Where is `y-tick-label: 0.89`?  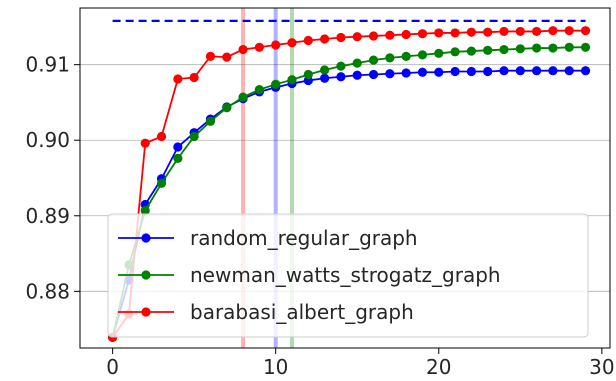 y-tick-label: 0.89 is located at coordinates (47, 216).